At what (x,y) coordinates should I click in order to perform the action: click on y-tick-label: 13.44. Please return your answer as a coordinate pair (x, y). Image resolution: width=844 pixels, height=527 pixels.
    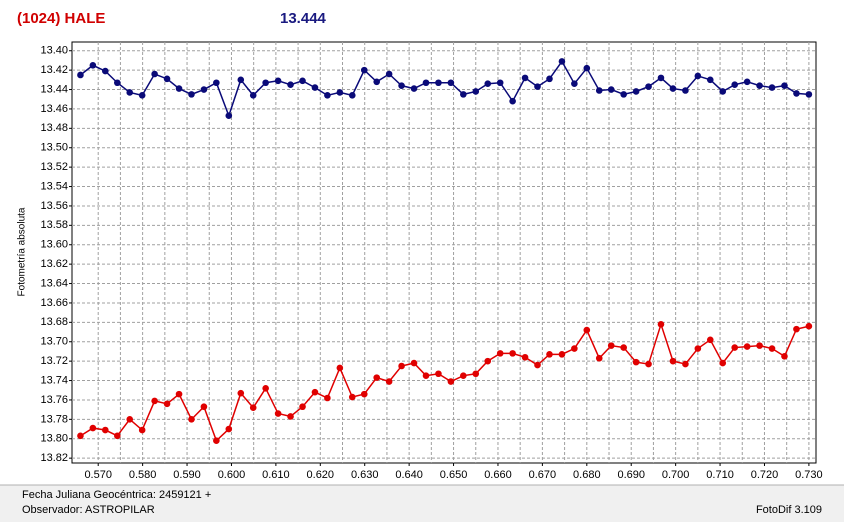
    Looking at the image, I should click on (54, 89).